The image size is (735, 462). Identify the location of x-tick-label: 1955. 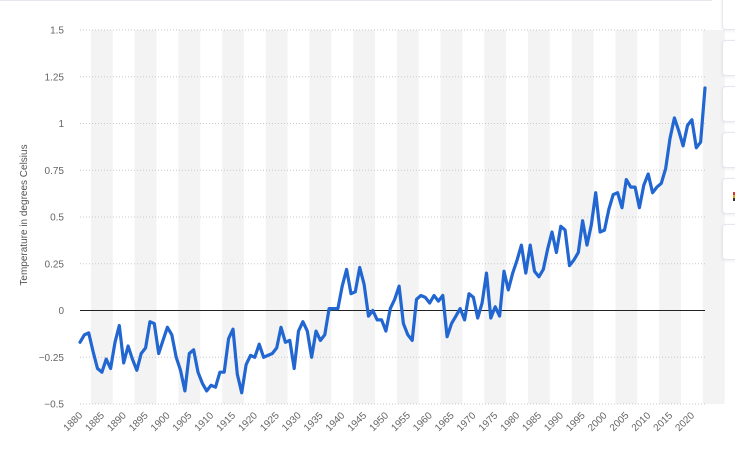
(401, 422).